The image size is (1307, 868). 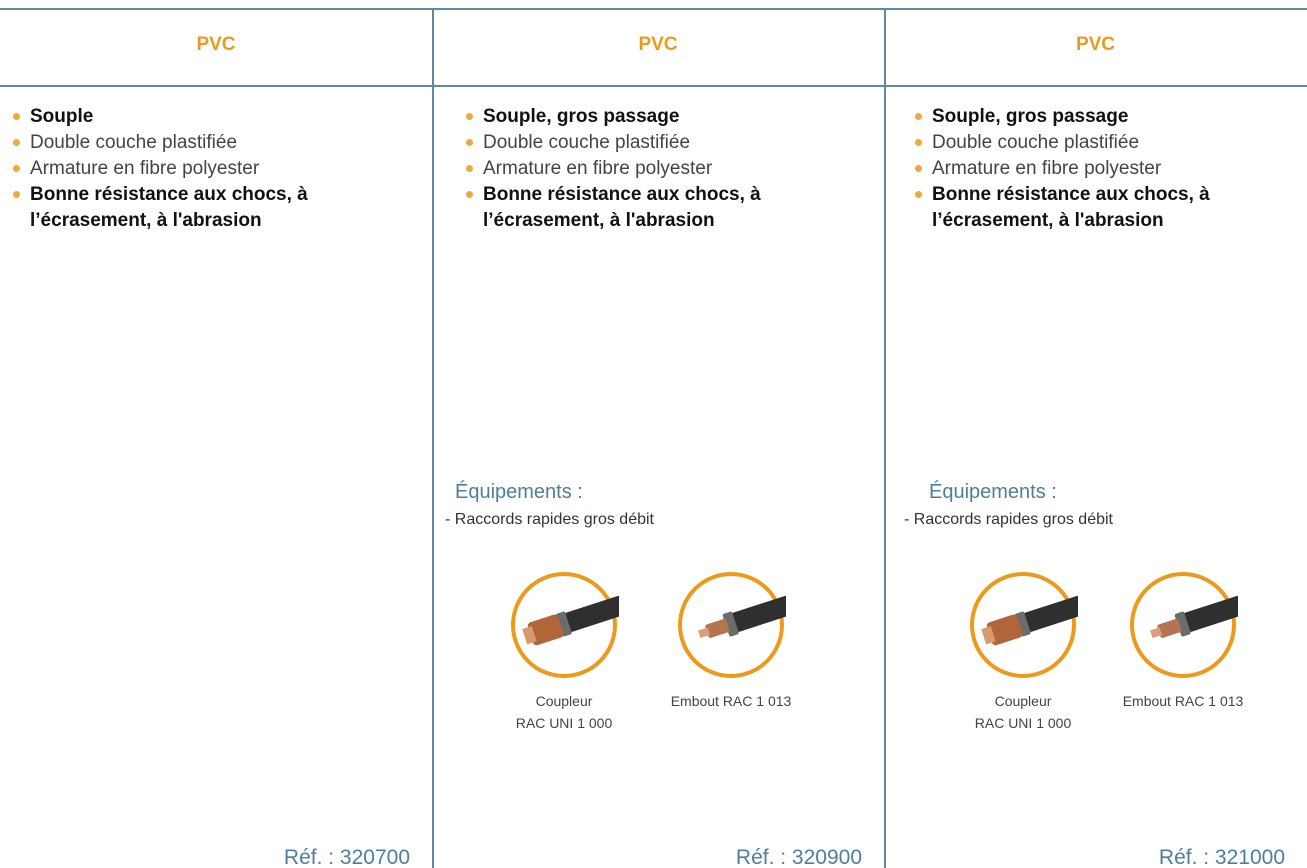 What do you see at coordinates (653, 9) in the screenshot?
I see `top-rule` at bounding box center [653, 9].